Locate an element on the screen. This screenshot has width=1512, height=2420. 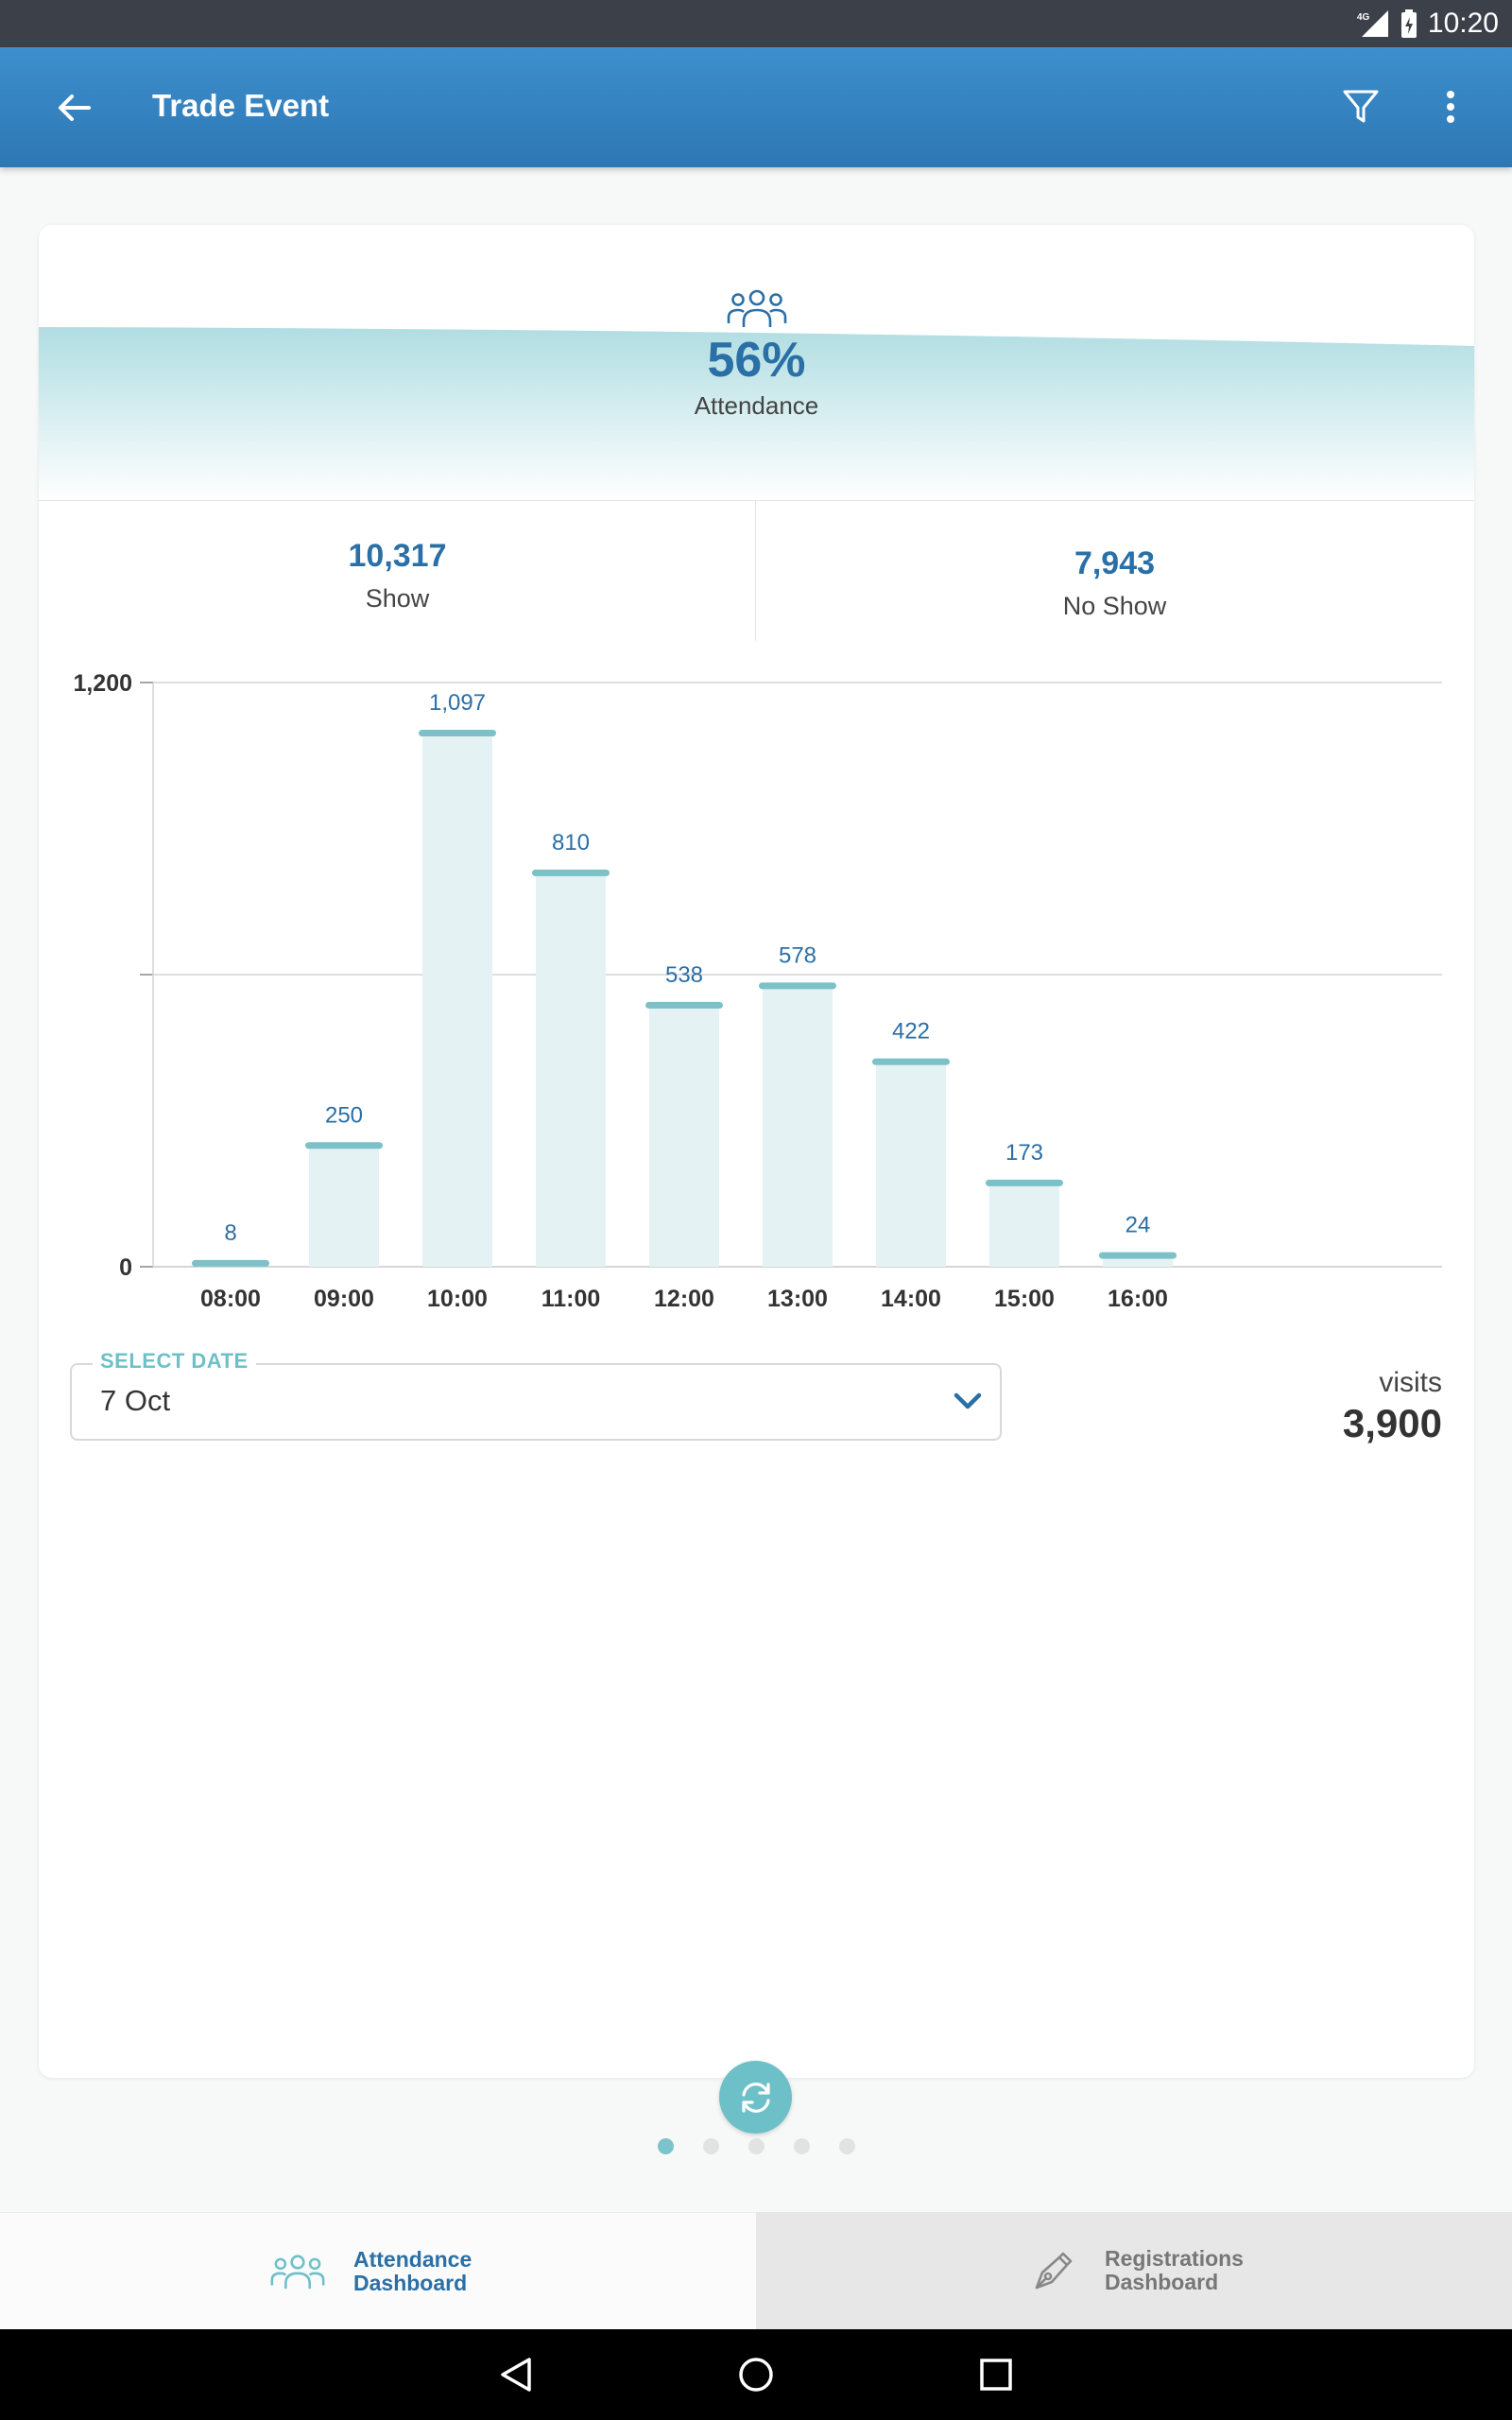
no-show-label: No Show is located at coordinates (1114, 606).